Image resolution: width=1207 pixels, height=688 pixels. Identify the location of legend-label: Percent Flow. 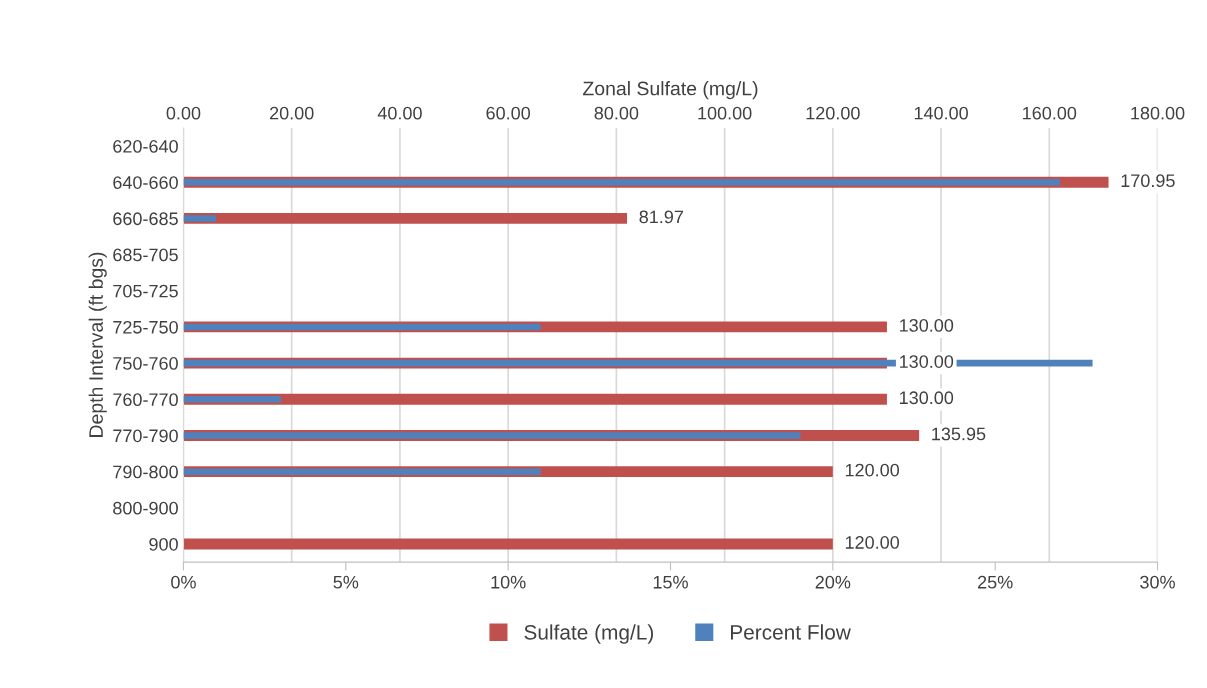
(791, 632).